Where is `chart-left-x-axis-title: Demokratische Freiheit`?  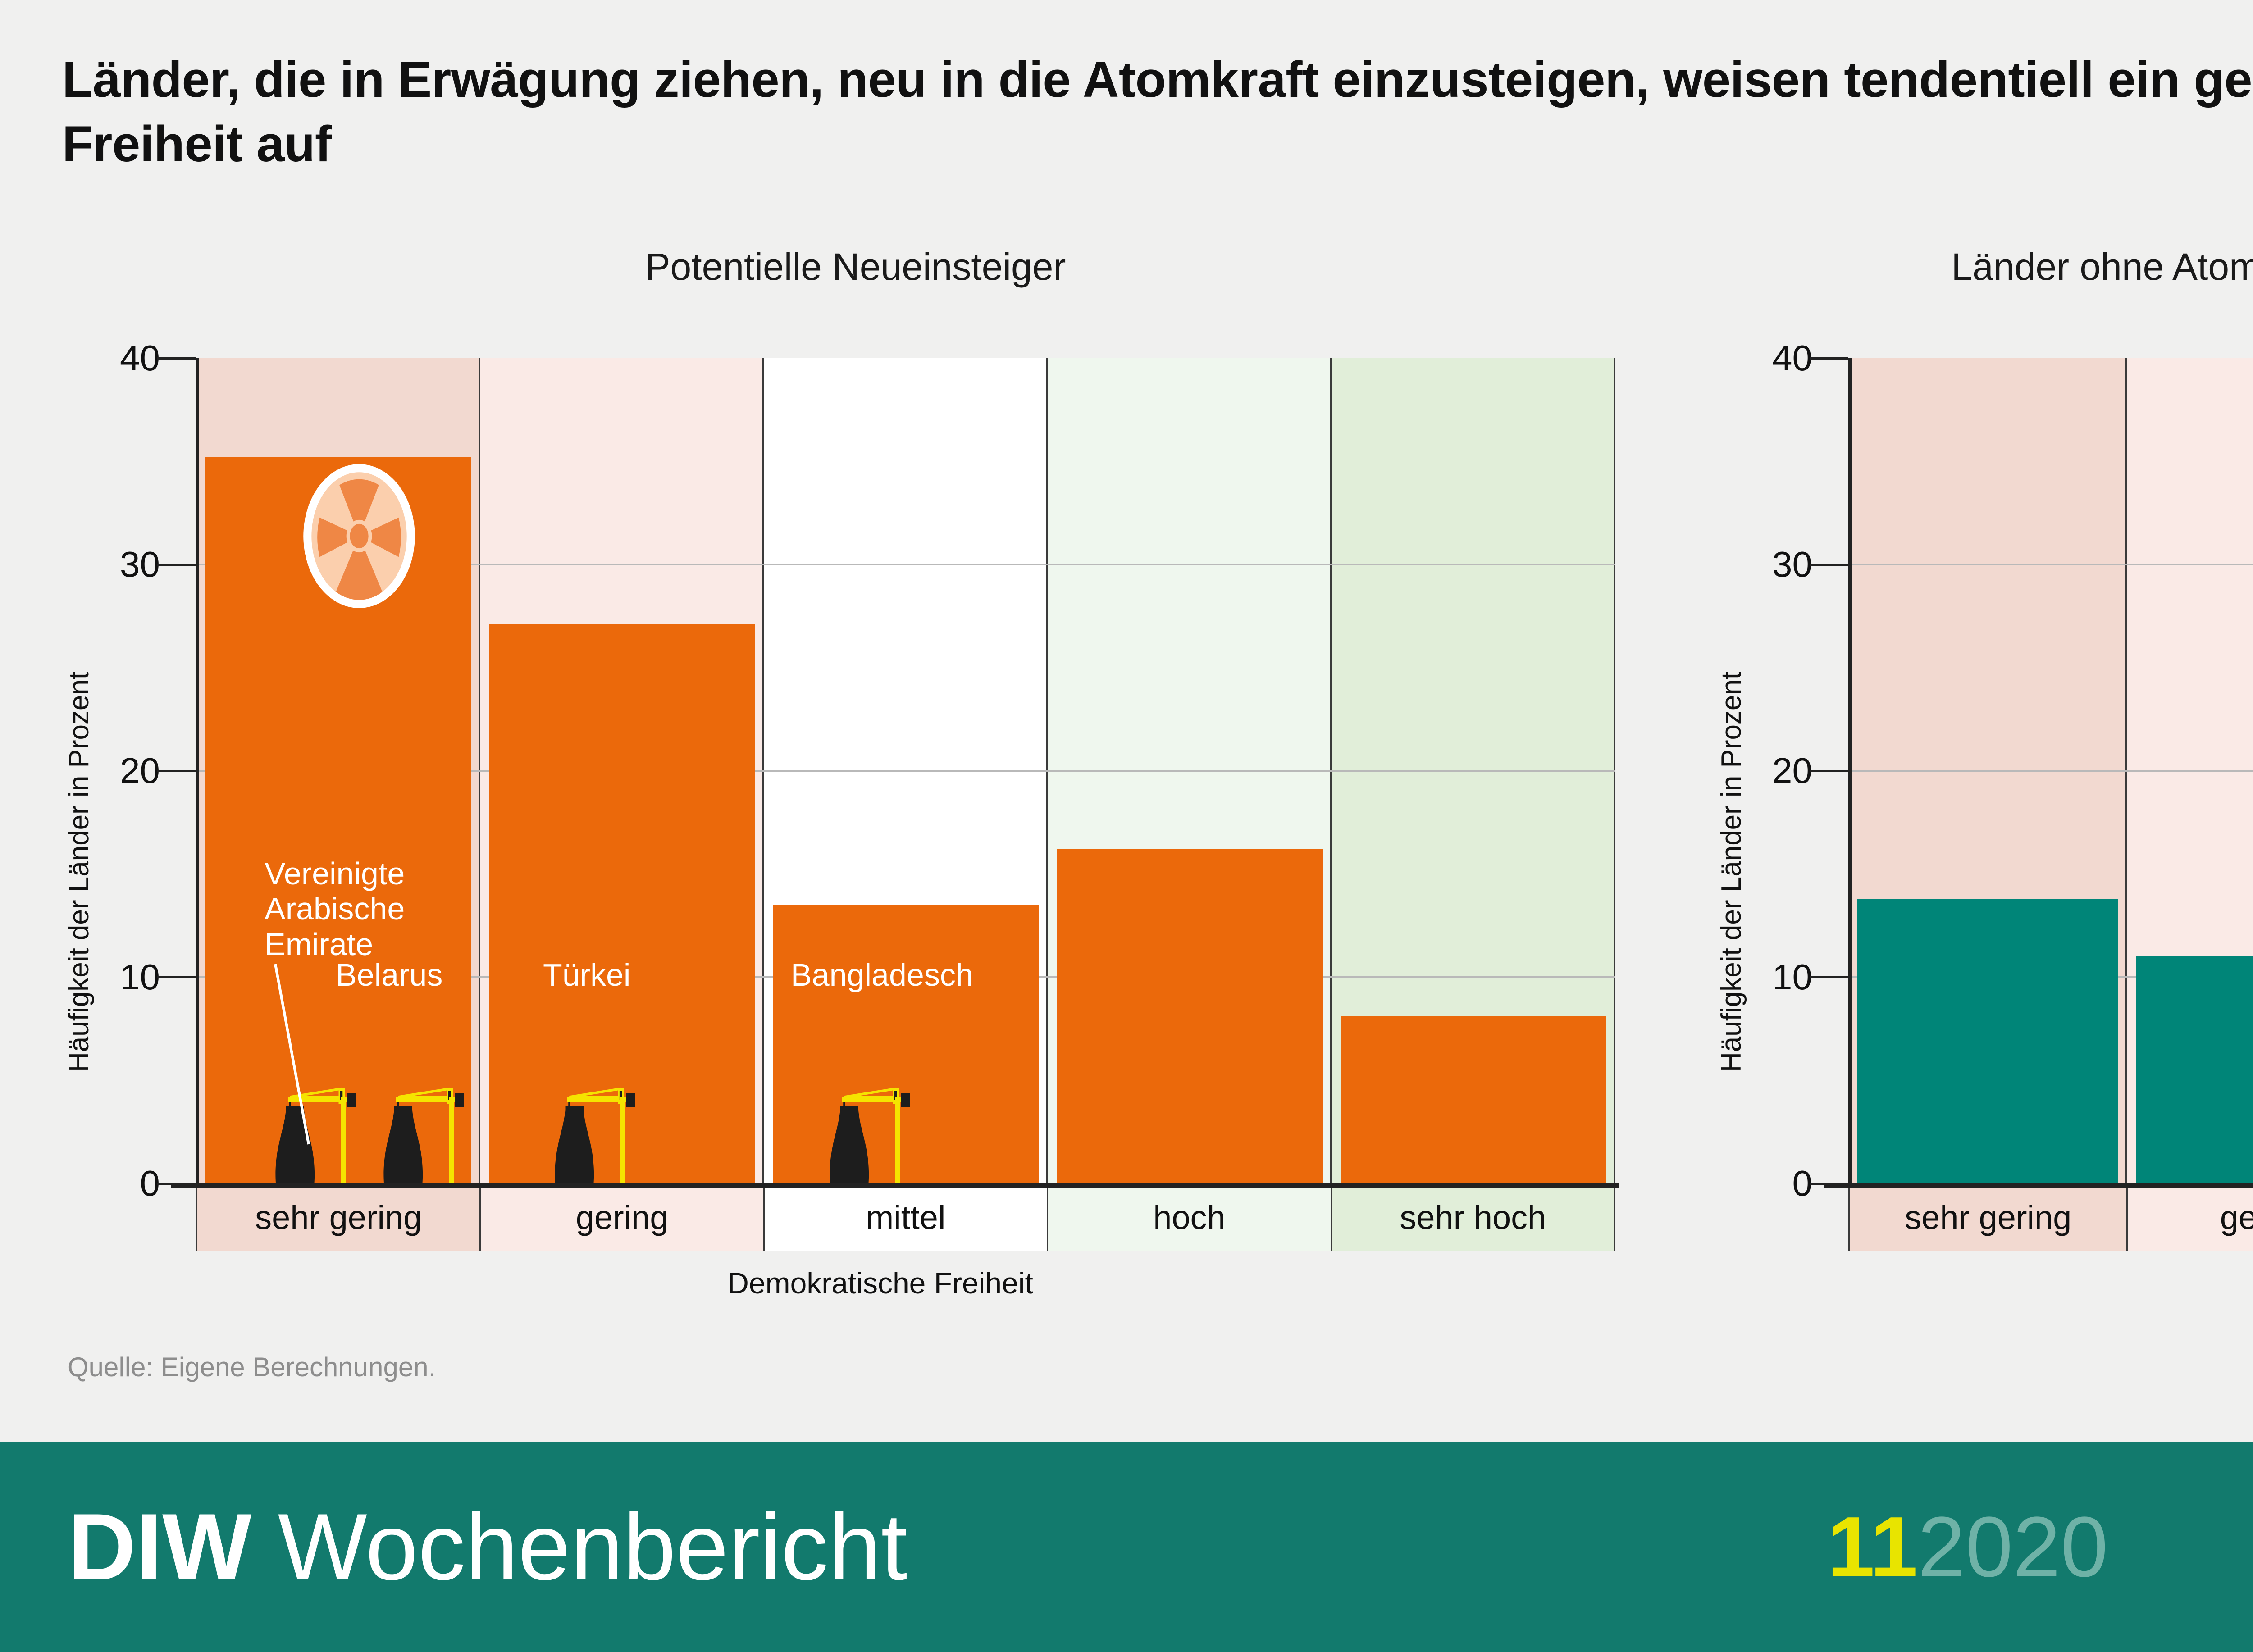 chart-left-x-axis-title: Demokratische Freiheit is located at coordinates (880, 1283).